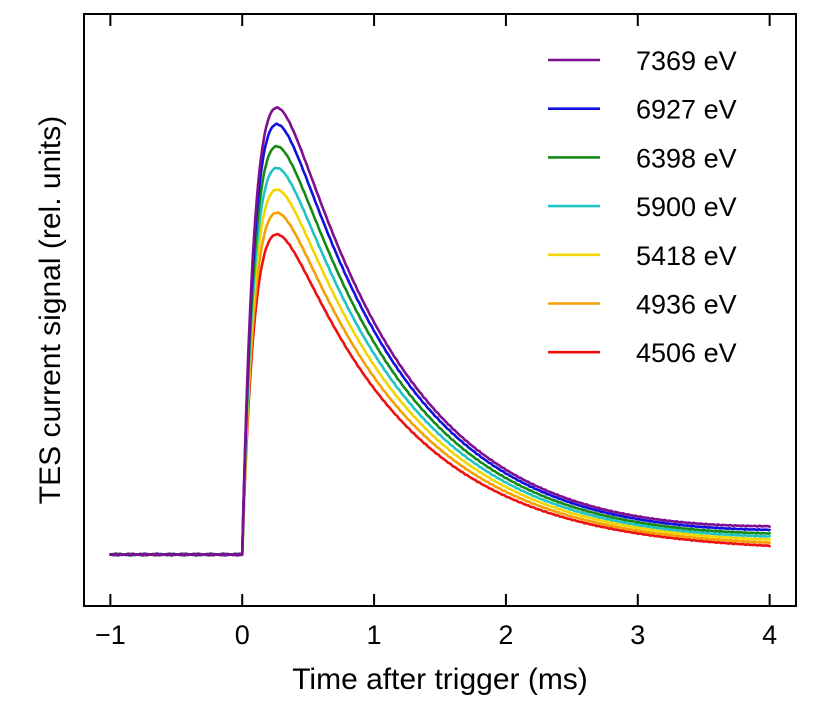  I want to click on legend-label: 5900 eV, so click(686, 207).